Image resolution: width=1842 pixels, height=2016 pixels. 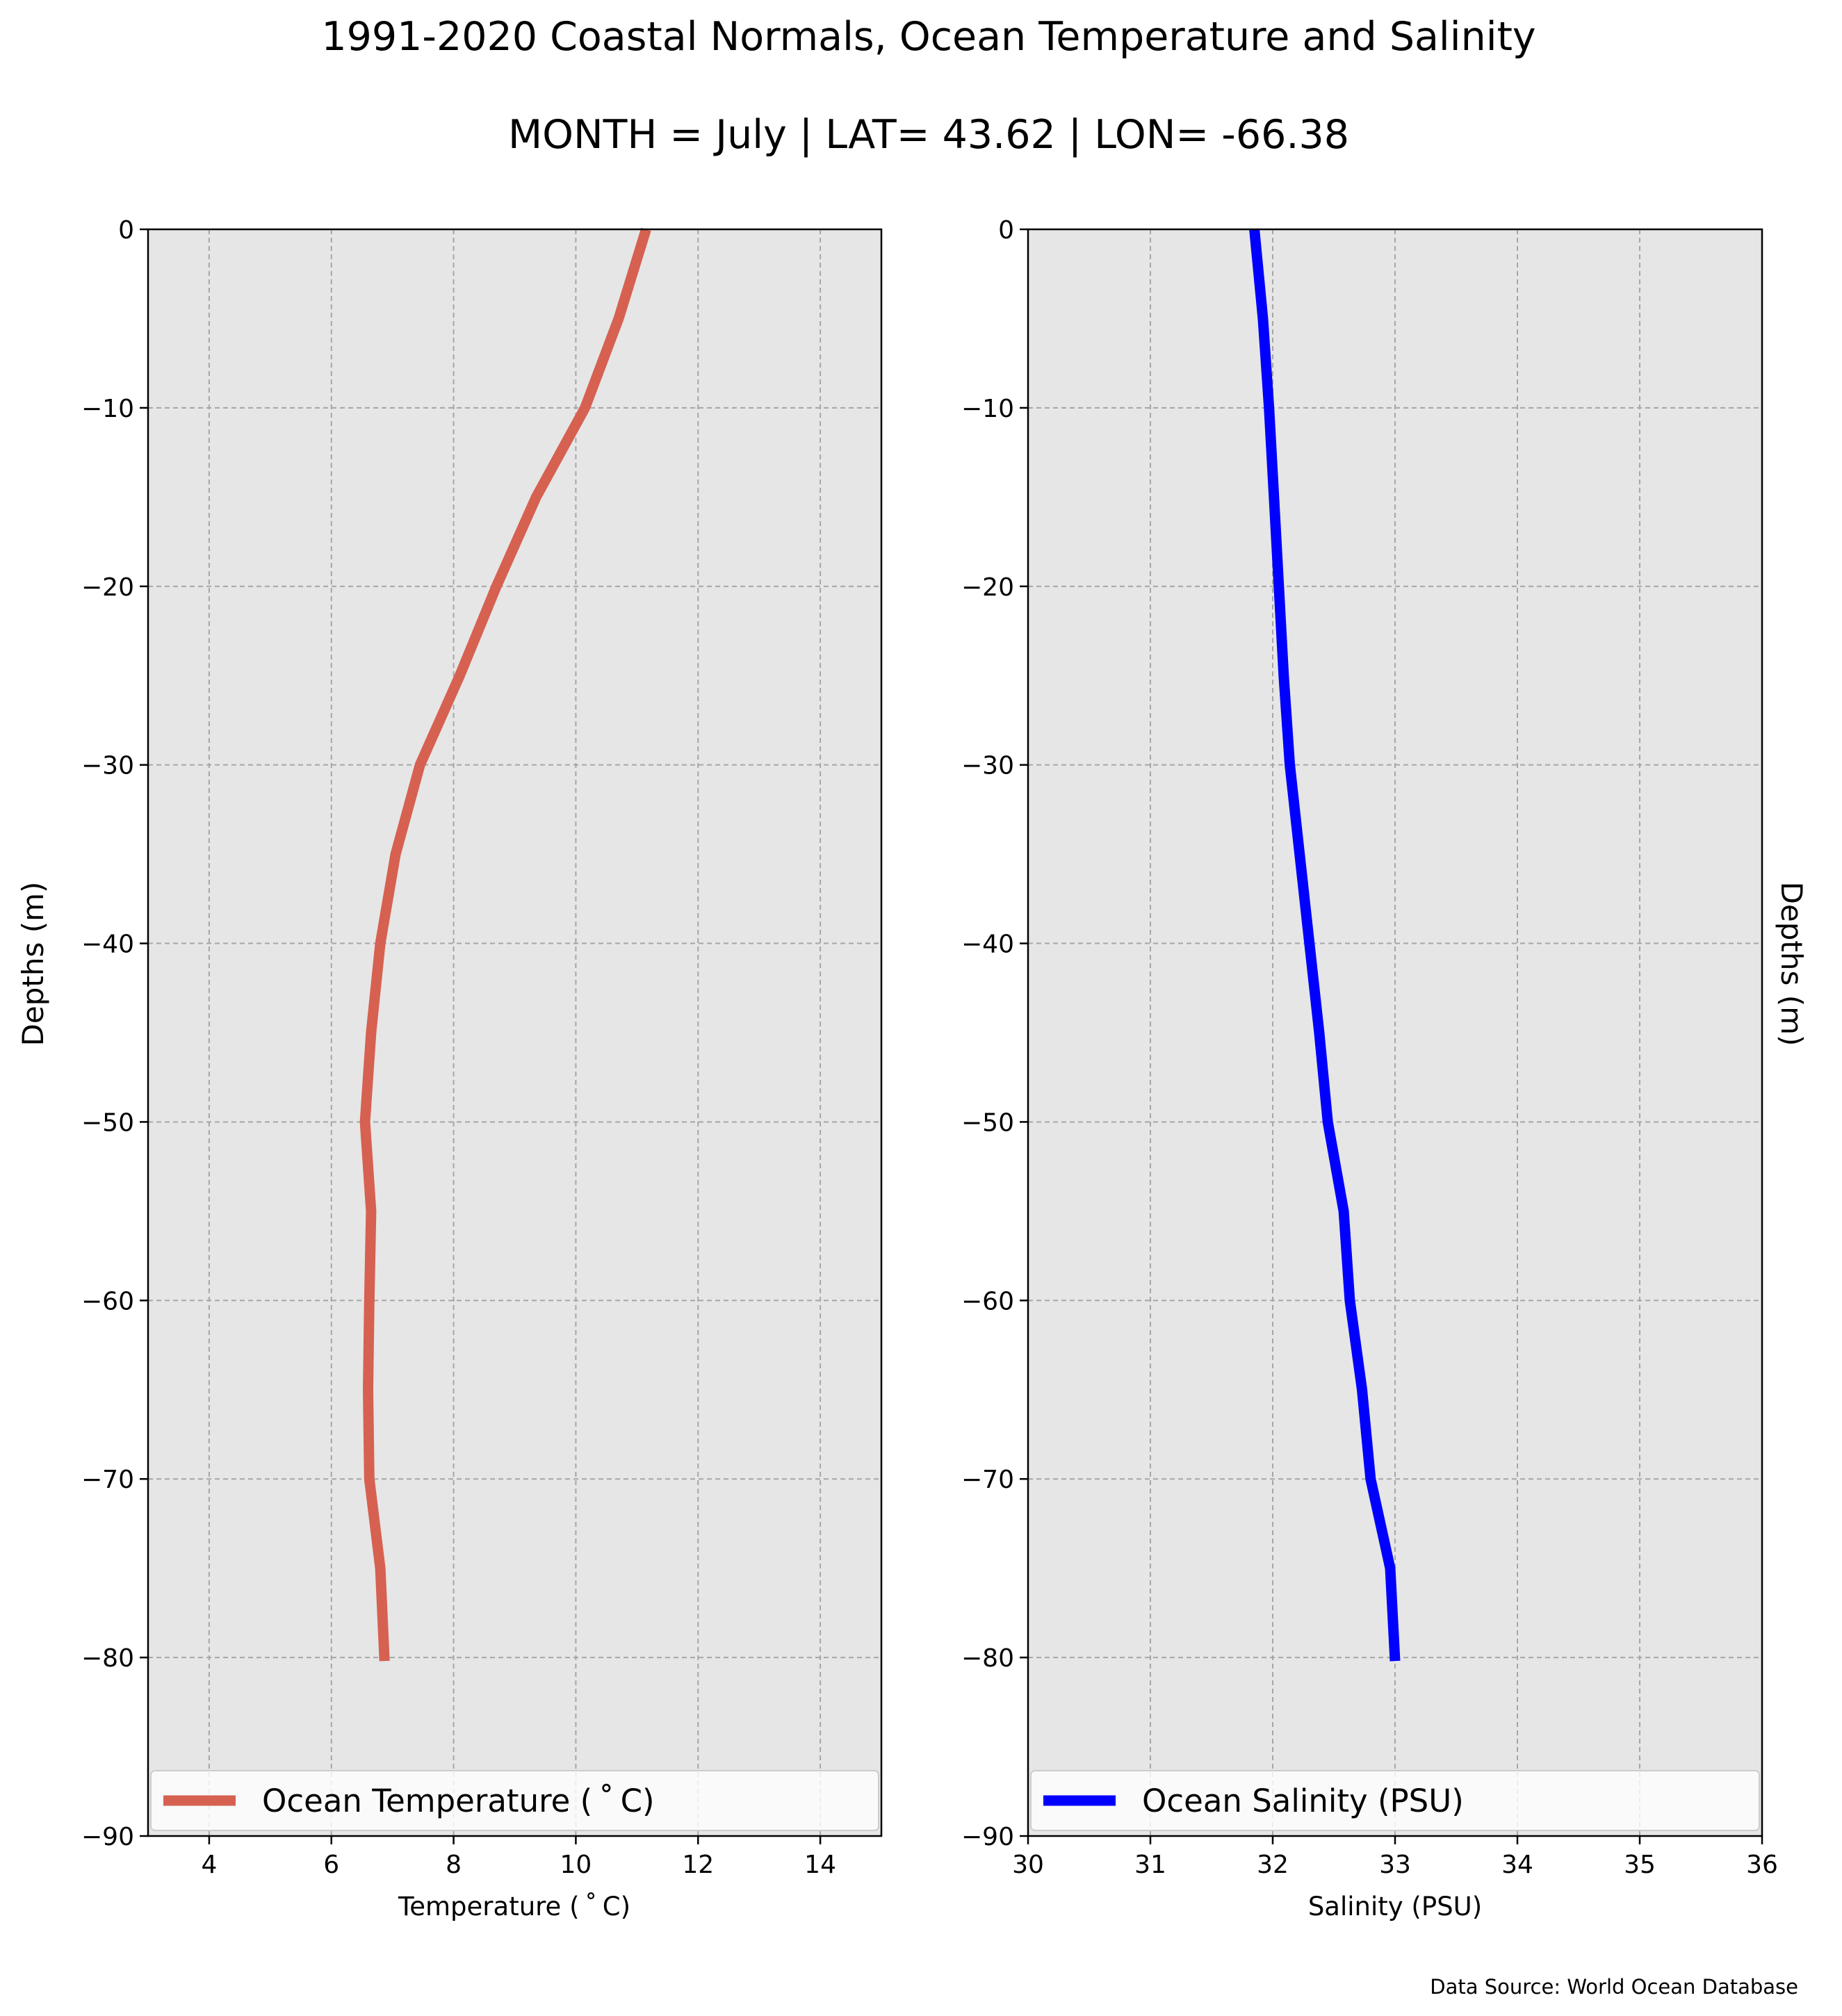 What do you see at coordinates (108, 945) in the screenshot?
I see `temperature-ytick-label: −40` at bounding box center [108, 945].